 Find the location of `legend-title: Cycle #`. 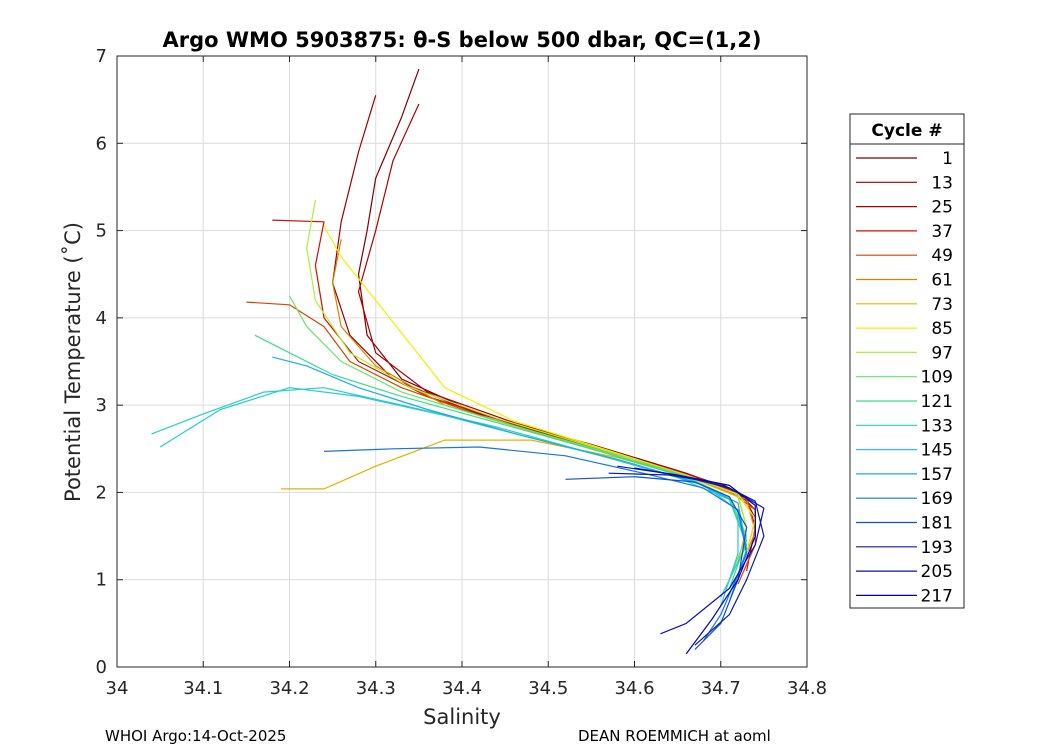

legend-title: Cycle # is located at coordinates (906, 131).